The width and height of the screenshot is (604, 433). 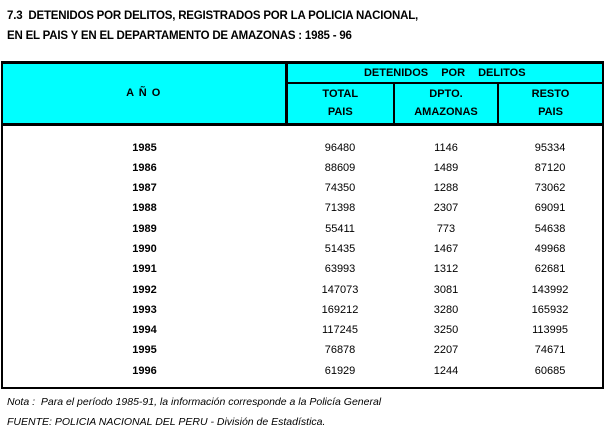 What do you see at coordinates (302, 168) in the screenshot?
I see `table-row: 1986 88609 1489 87120` at bounding box center [302, 168].